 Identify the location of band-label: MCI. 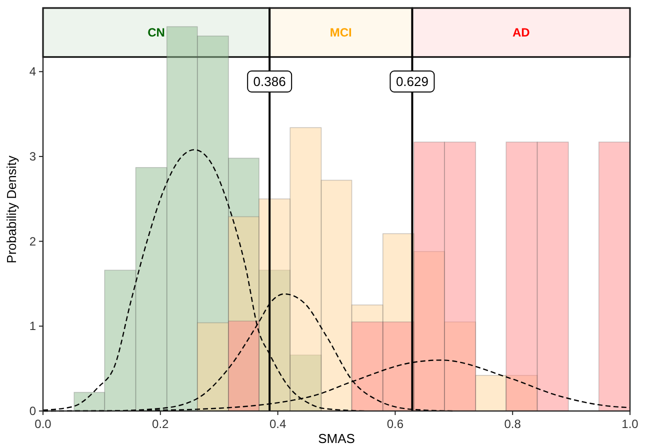
(341, 33).